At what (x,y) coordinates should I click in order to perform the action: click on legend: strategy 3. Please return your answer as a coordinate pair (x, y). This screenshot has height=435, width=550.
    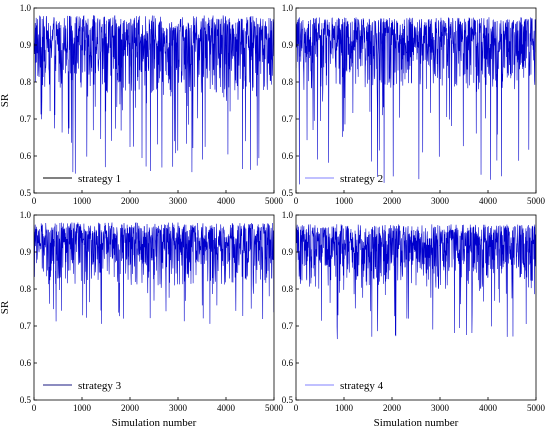
    Looking at the image, I should click on (82, 386).